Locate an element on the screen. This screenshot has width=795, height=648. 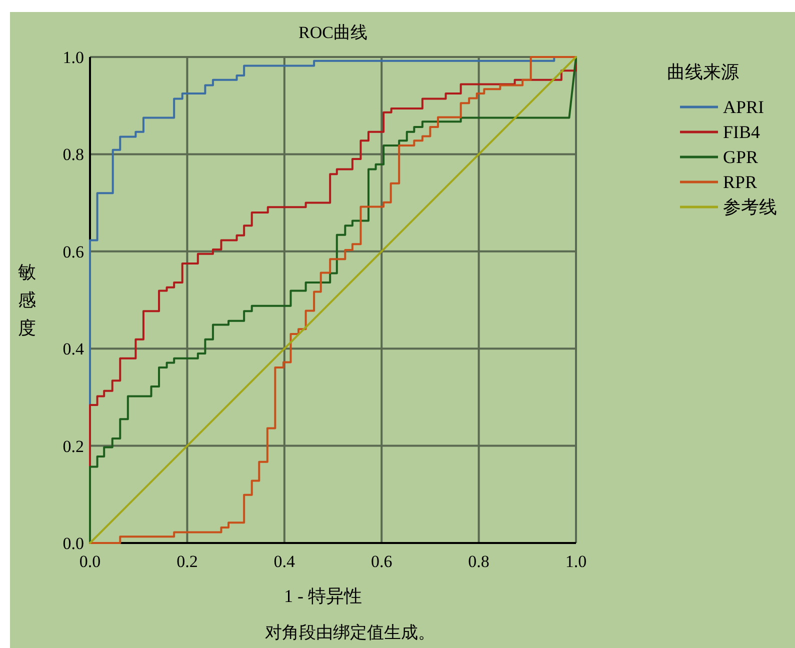
y-tick-label: 0.4 is located at coordinates (73, 349).